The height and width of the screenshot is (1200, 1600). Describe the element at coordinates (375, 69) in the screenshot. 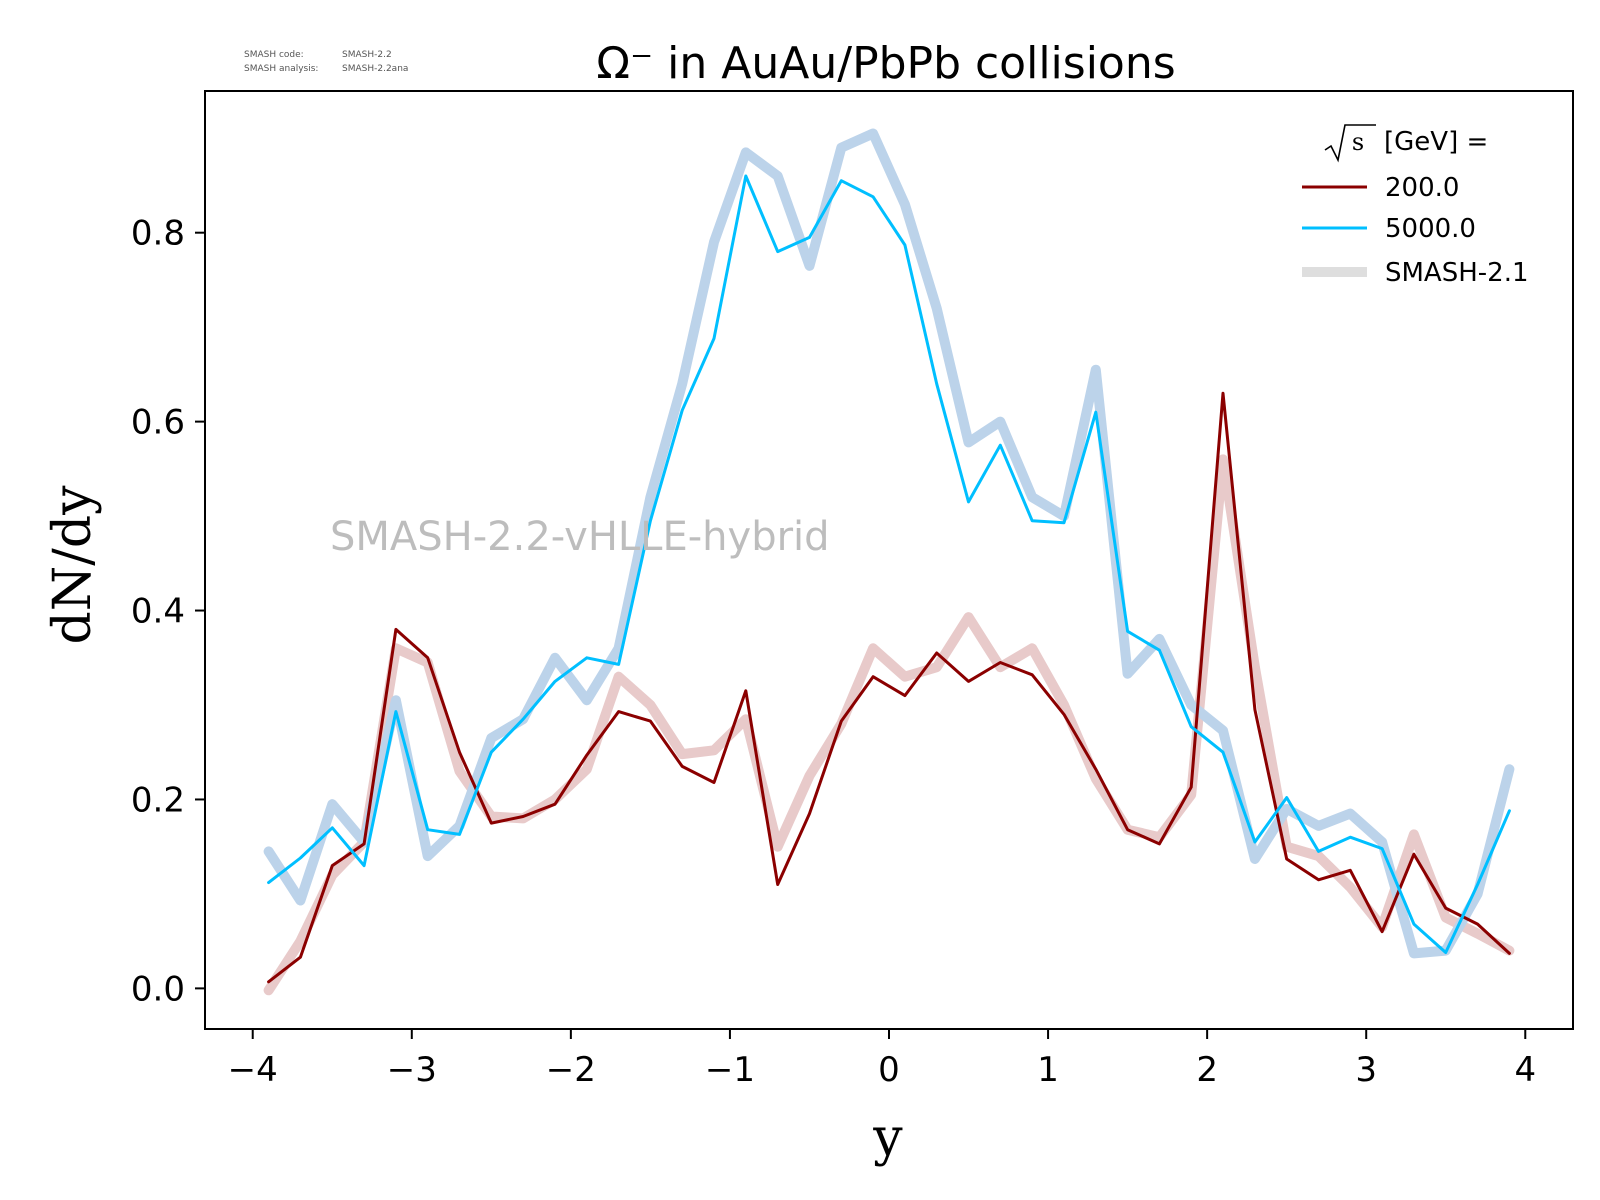

I see `analysis-value: SMASH-2.2ana` at that location.